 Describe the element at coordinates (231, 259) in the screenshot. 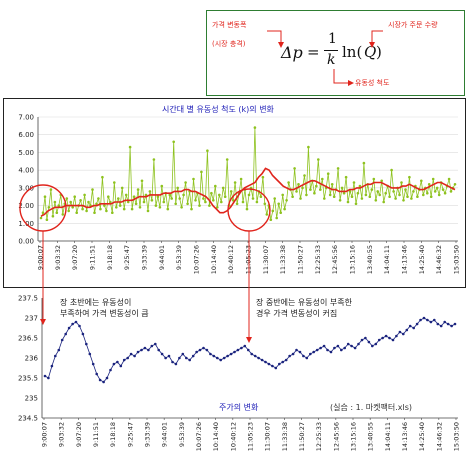

I see `liquidity-xtick-label: 10:40:12` at that location.